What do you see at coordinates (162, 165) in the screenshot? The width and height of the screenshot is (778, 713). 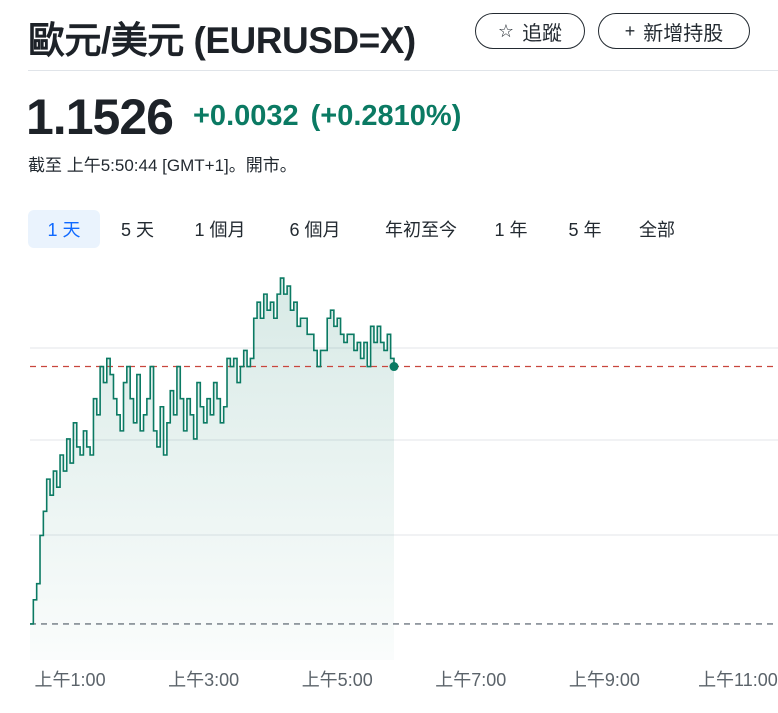 I see `market-time-status: 截至 上午5:50:44 [GMT+1]。開市。` at bounding box center [162, 165].